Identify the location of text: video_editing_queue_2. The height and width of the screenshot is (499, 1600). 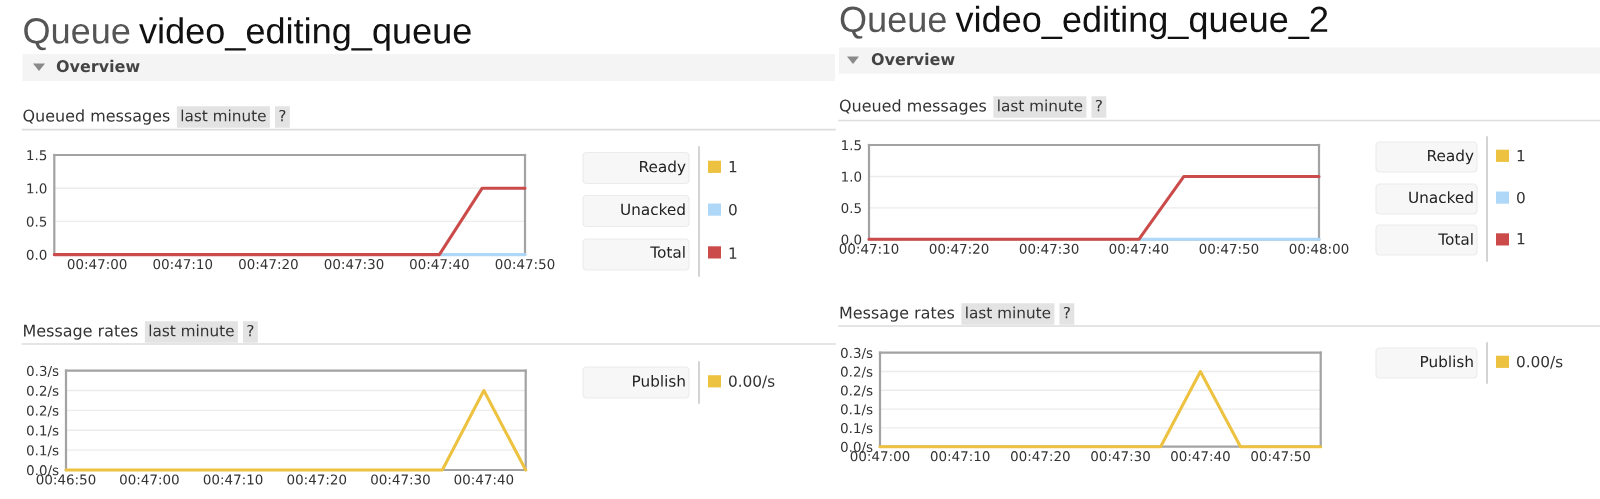
(1141, 22).